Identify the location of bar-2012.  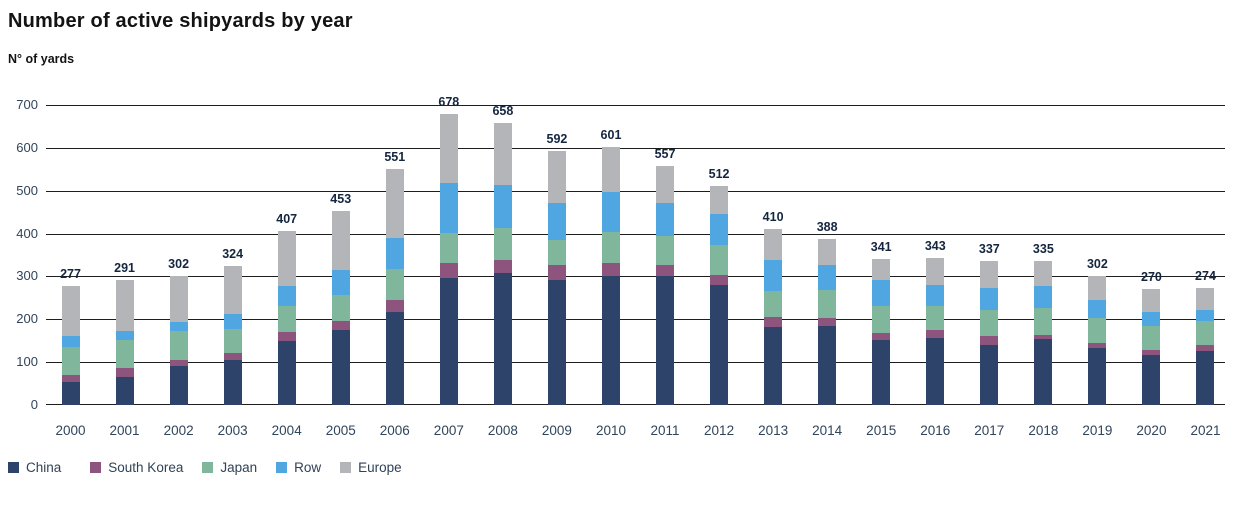
(719, 295).